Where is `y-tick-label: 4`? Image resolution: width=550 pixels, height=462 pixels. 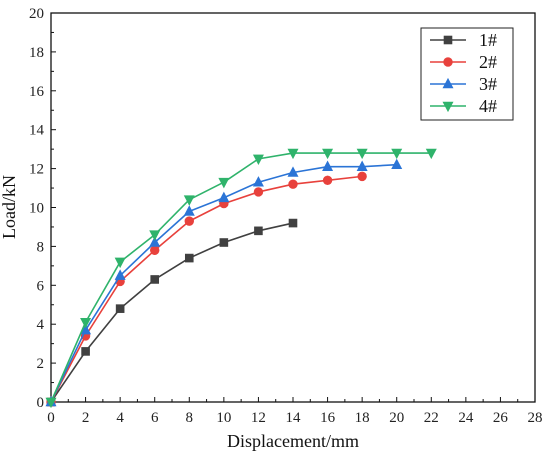 y-tick-label: 4 is located at coordinates (41, 325).